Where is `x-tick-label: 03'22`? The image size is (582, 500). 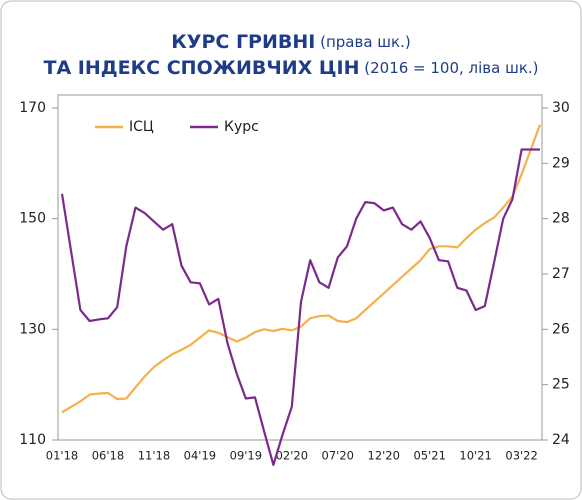 x-tick-label: 03'22 is located at coordinates (521, 456).